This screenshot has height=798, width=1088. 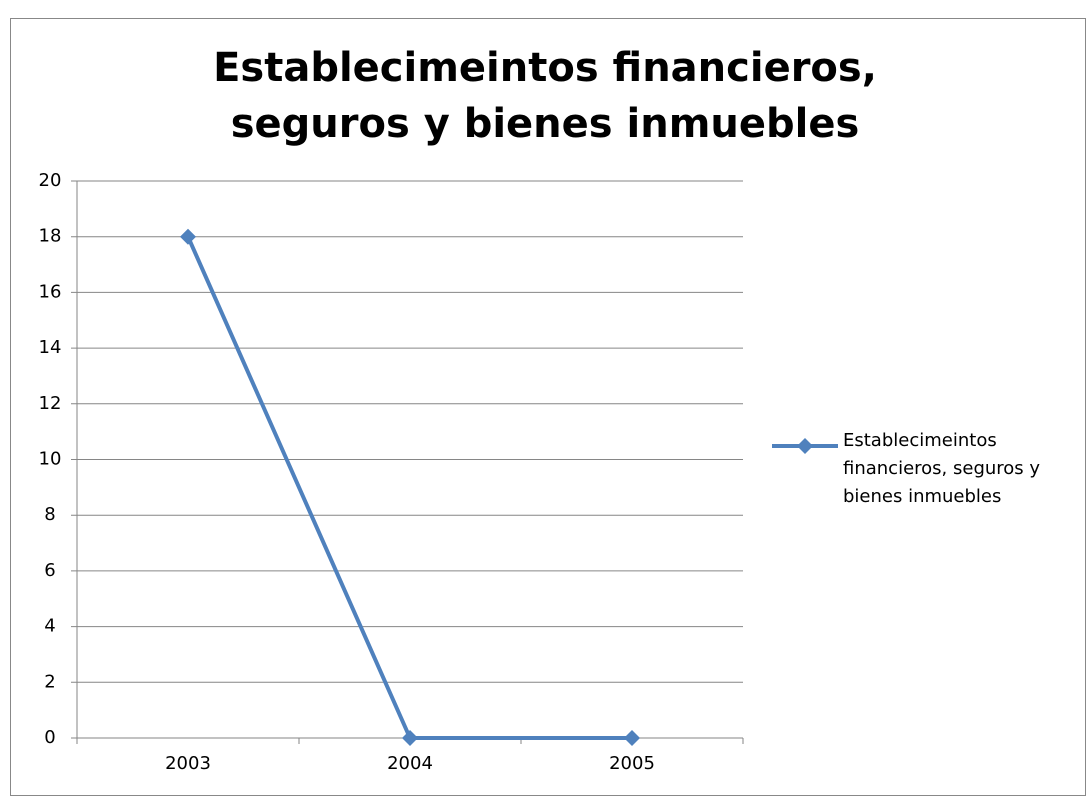 I want to click on x-tick-label: 2004, so click(x=410, y=763).